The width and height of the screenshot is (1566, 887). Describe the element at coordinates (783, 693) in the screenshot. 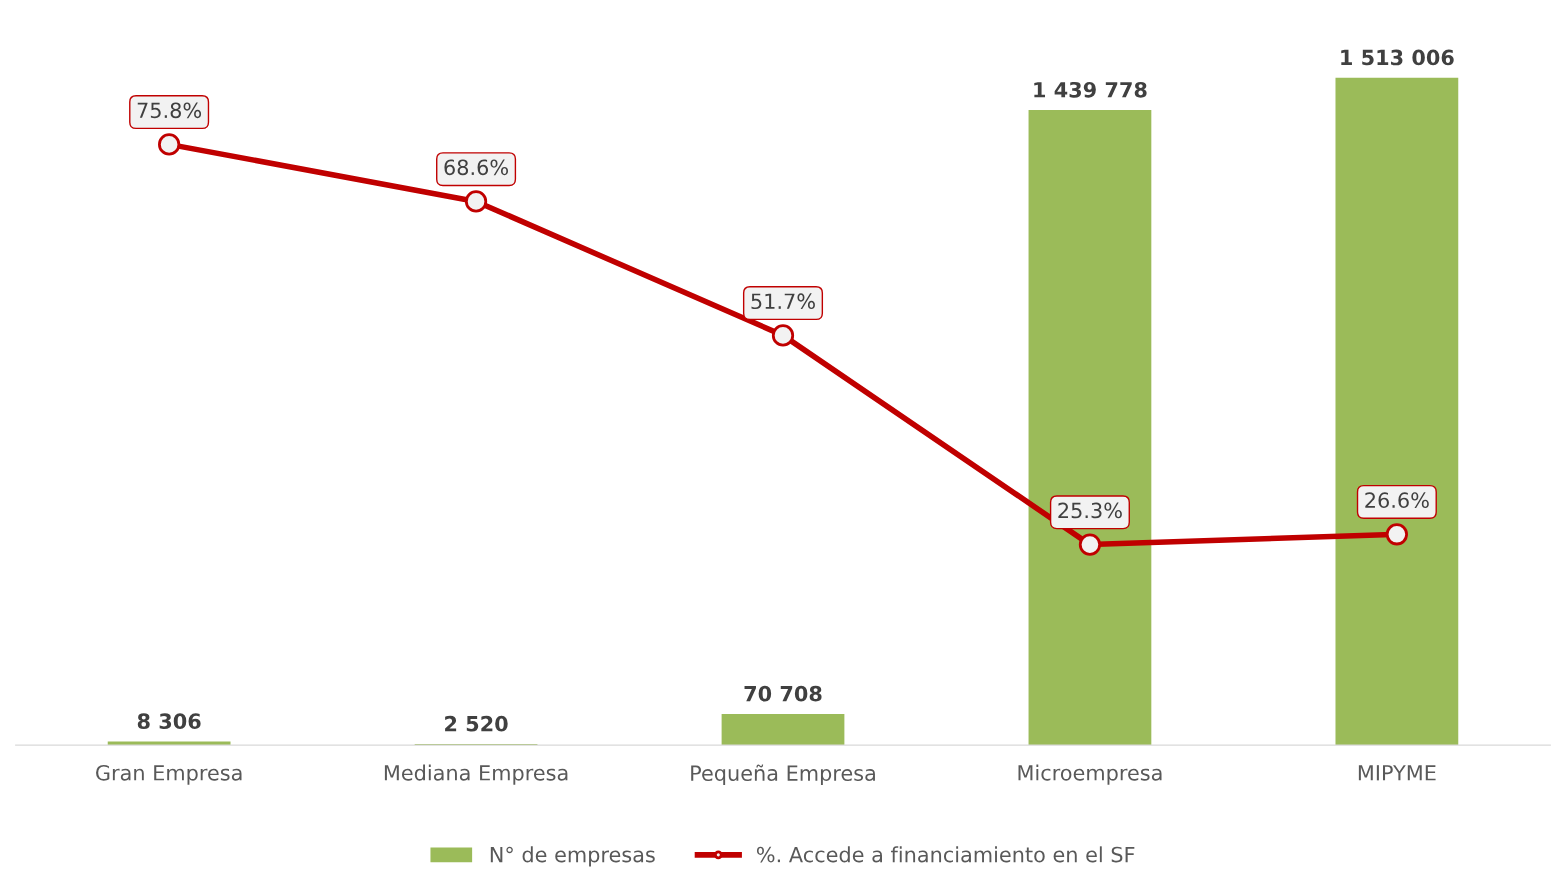

I see `data-label: 70 708` at that location.